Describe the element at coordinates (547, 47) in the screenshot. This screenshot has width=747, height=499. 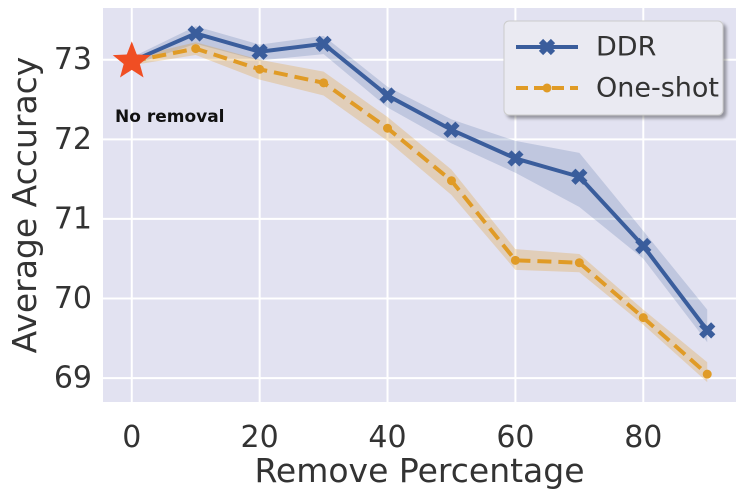
I see `legend-ddr-marker` at that location.